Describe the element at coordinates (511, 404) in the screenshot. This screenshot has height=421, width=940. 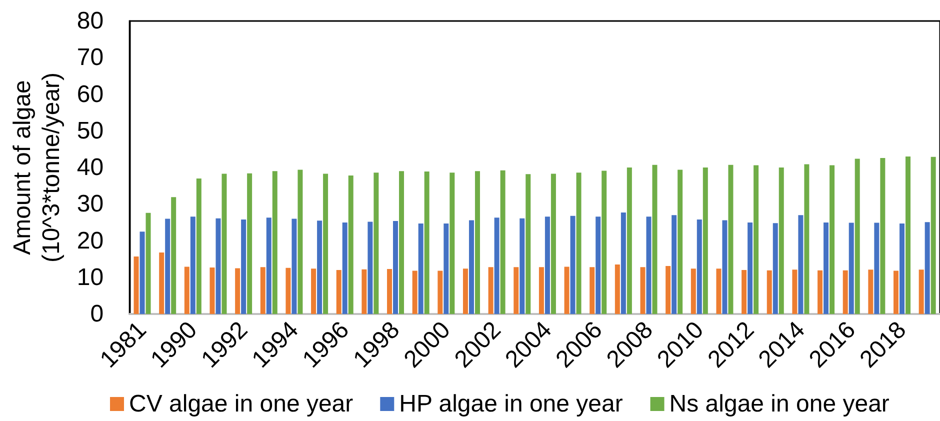
I see `legend-label: HP algae in one year` at that location.